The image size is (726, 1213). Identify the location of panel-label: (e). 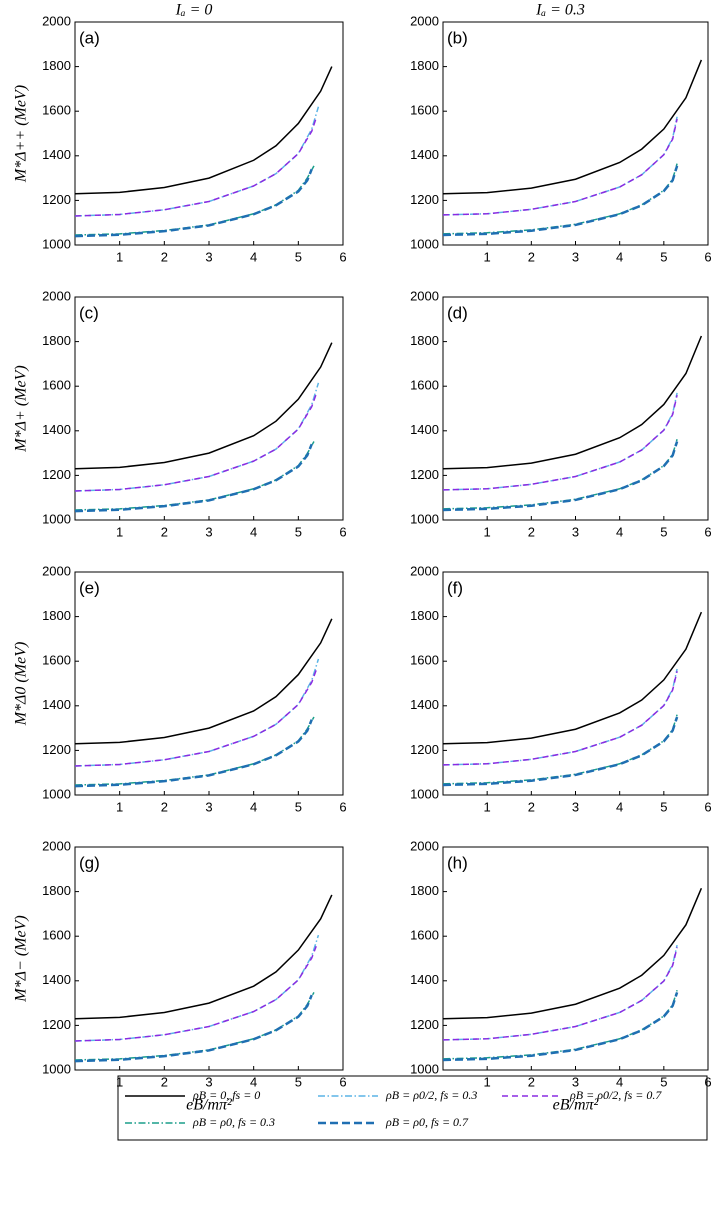
(89, 587).